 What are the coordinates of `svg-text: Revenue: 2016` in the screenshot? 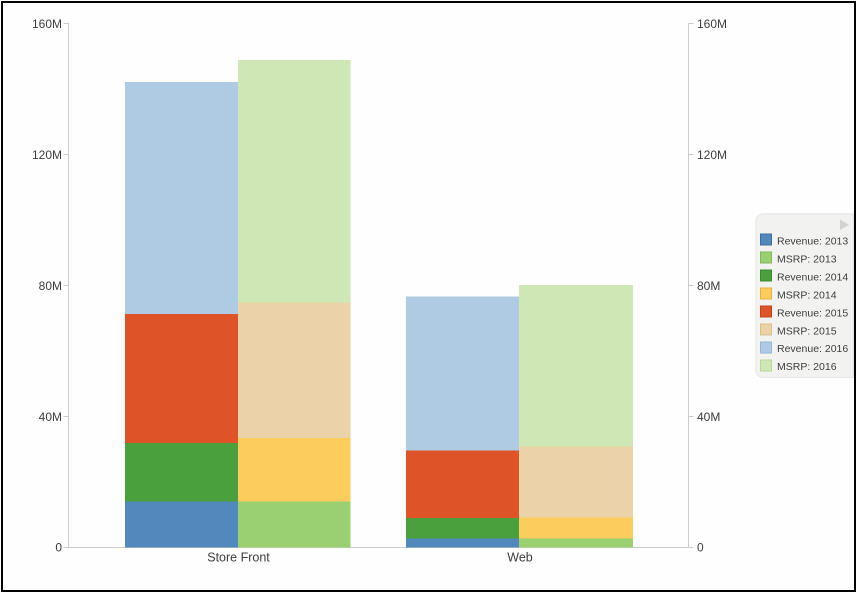 It's located at (812, 349).